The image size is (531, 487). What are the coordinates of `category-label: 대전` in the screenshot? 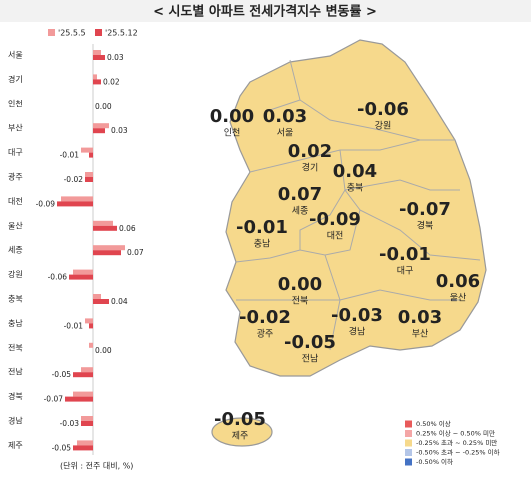 It's located at (15, 201).